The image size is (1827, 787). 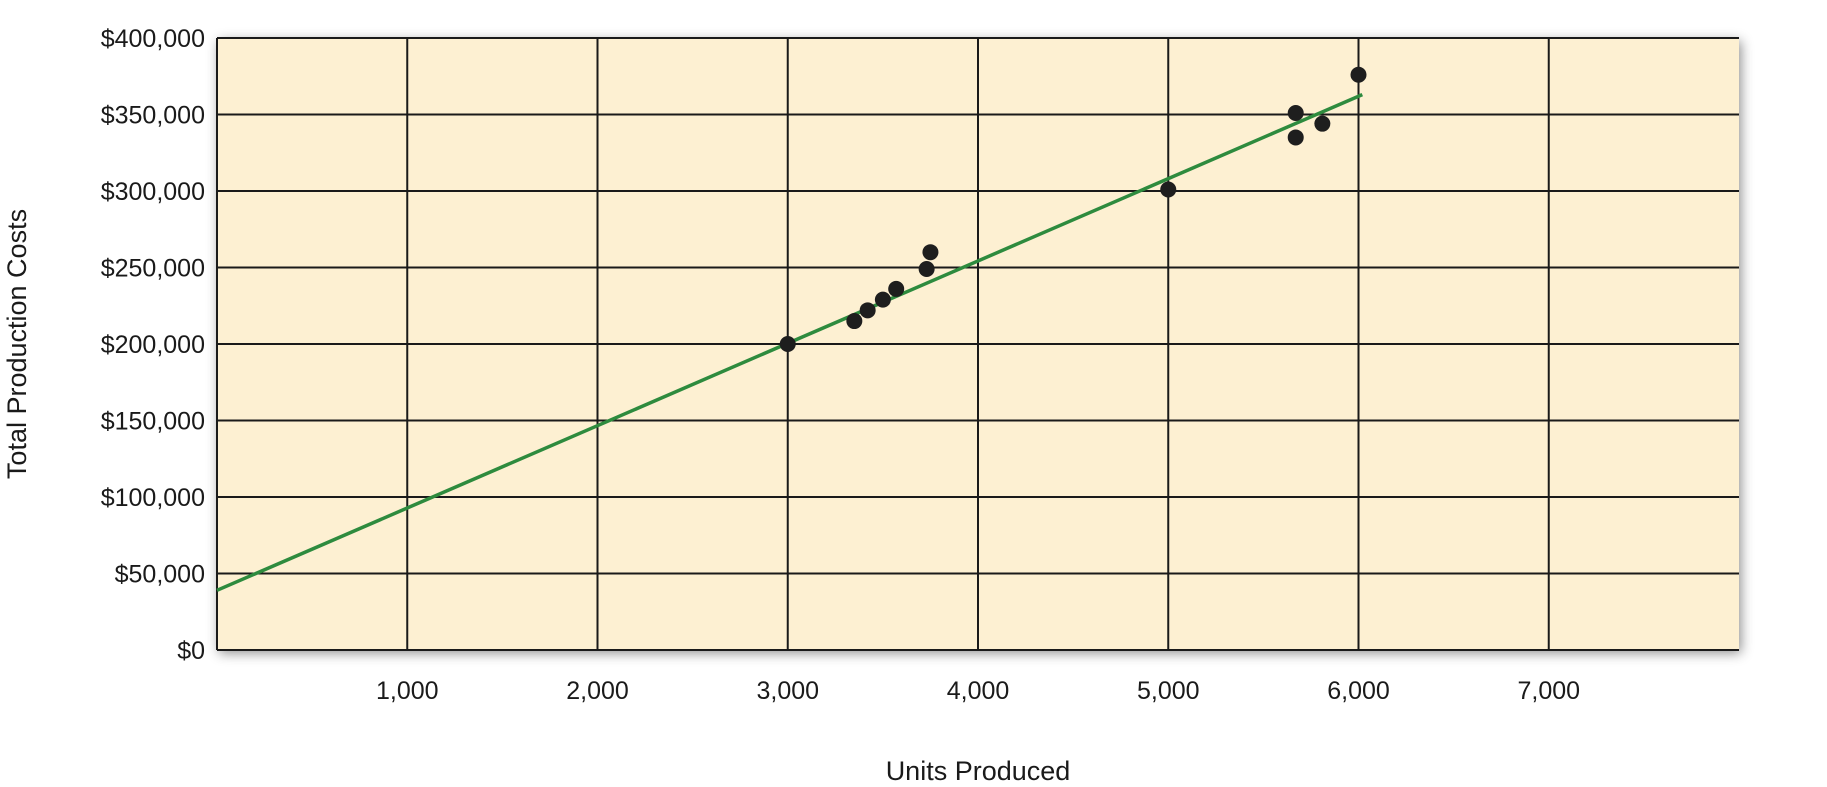 What do you see at coordinates (407, 691) in the screenshot?
I see `x-tick-label: 1,000` at bounding box center [407, 691].